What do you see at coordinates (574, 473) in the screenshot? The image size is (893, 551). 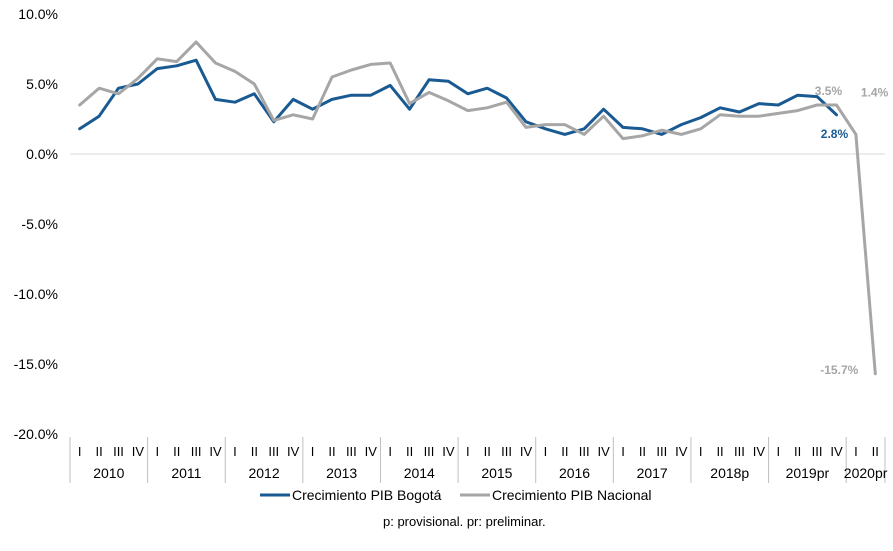 I see `x-year-label: 2016` at bounding box center [574, 473].